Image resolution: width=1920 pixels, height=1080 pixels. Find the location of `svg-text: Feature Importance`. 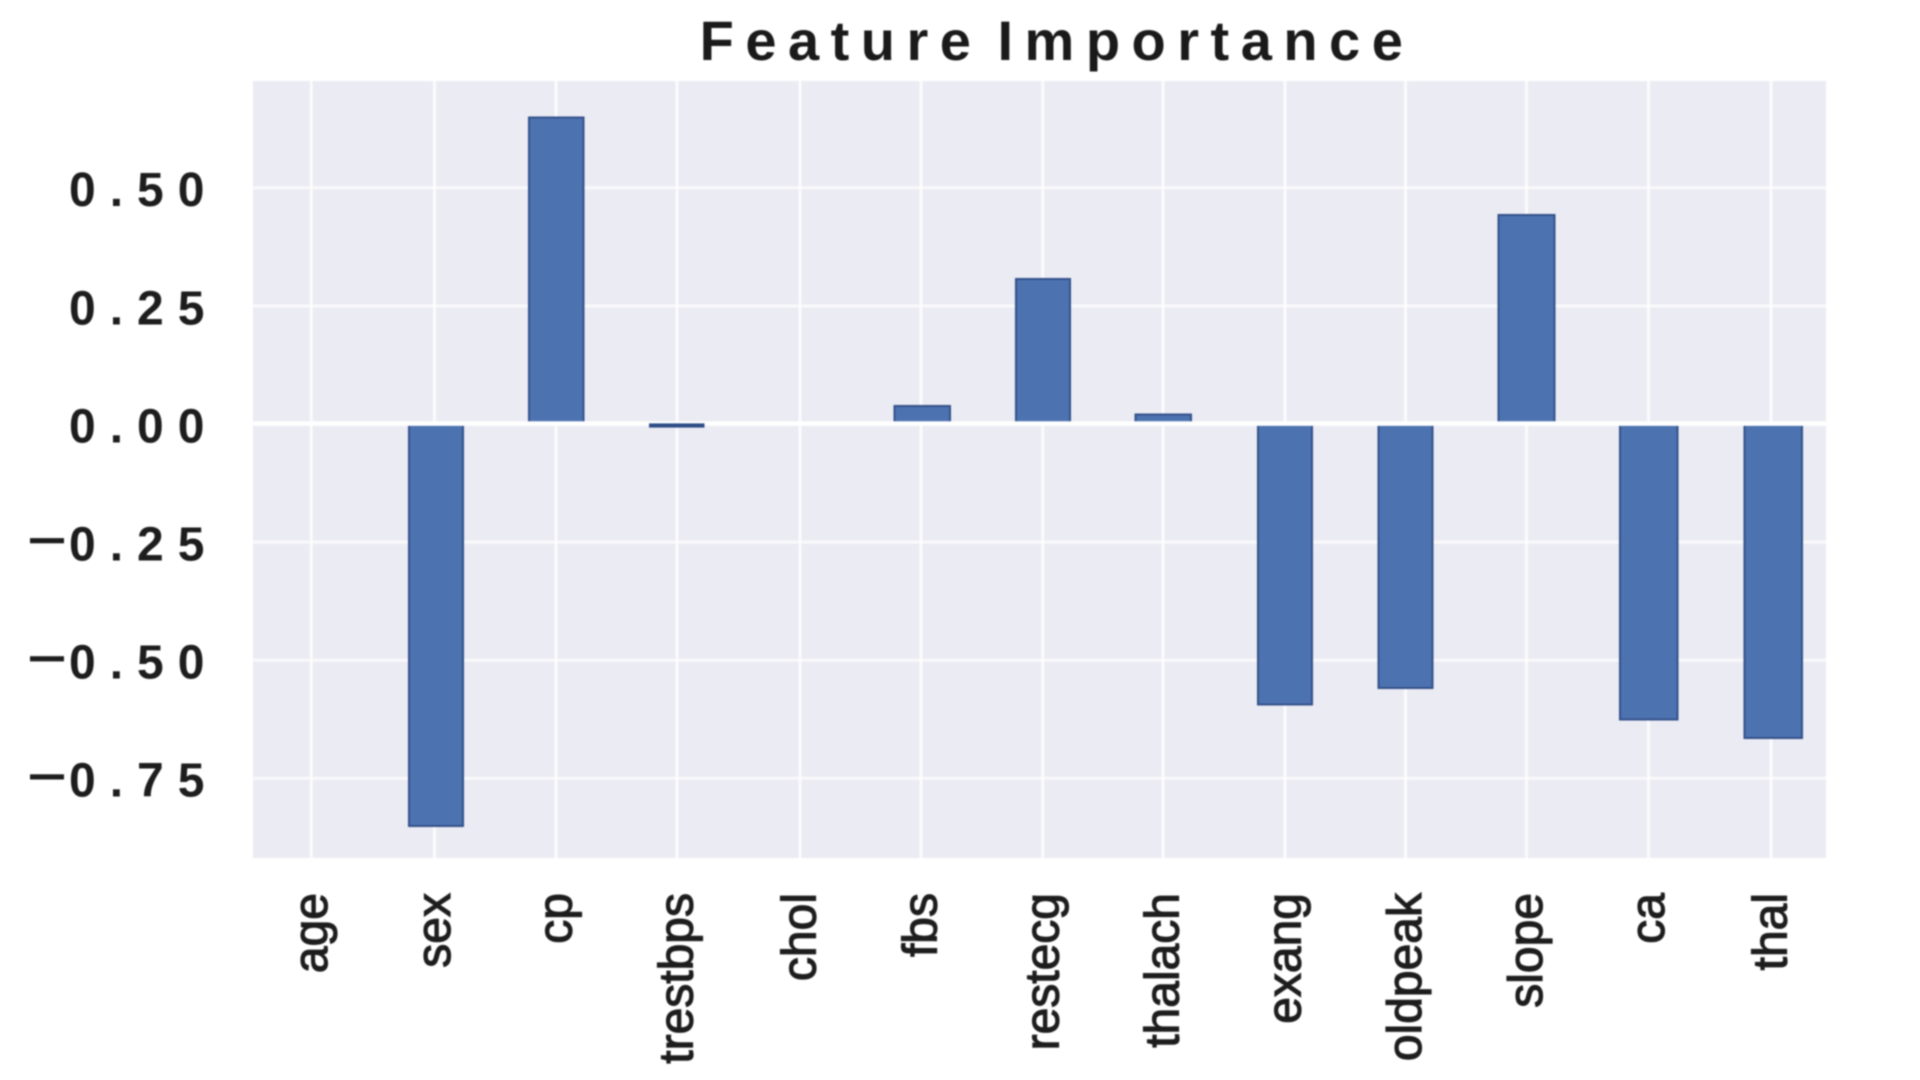

svg-text: Feature Importance is located at coordinates (1057, 40).